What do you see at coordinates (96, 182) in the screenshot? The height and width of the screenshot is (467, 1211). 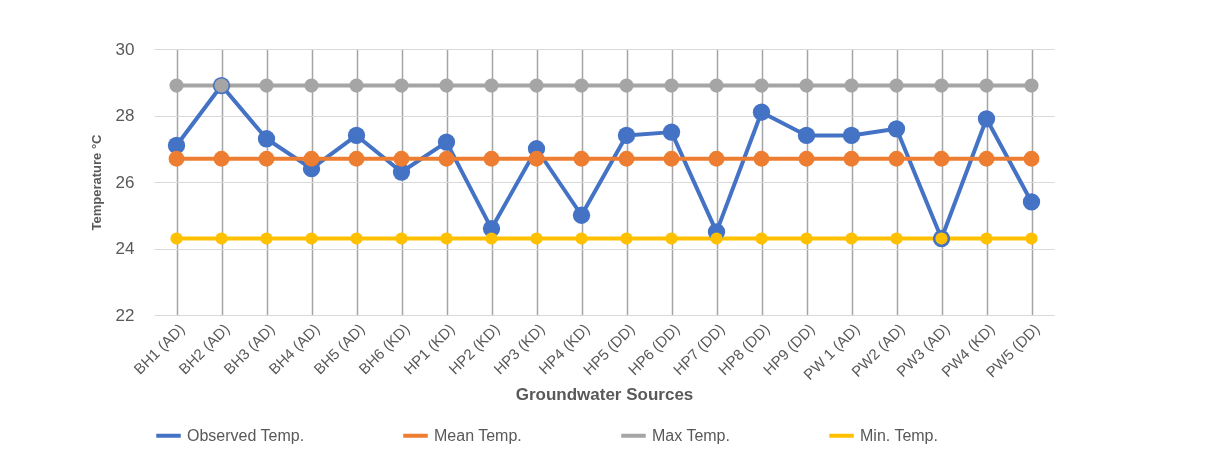 I see `y-axis-title: Temperature °C` at bounding box center [96, 182].